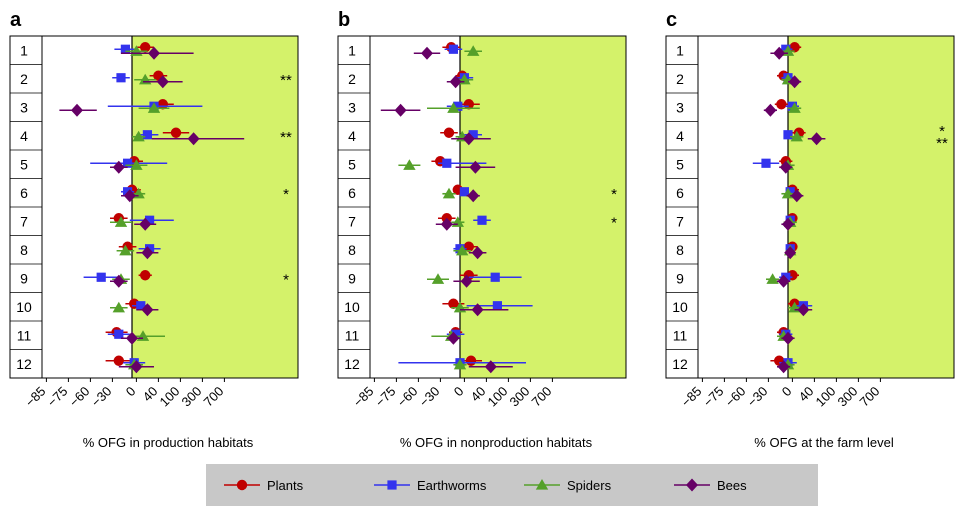 The width and height of the screenshot is (960, 506). Describe the element at coordinates (781, 104) in the screenshot. I see `point-plants` at that location.